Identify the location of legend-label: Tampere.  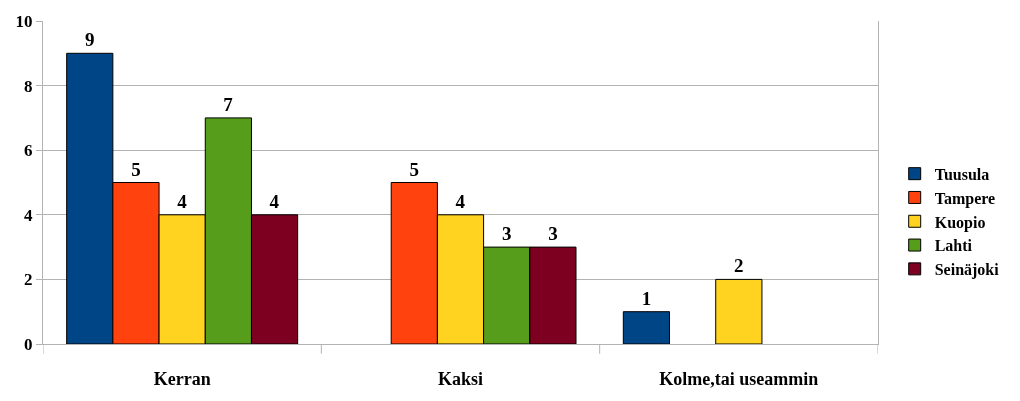
(965, 198).